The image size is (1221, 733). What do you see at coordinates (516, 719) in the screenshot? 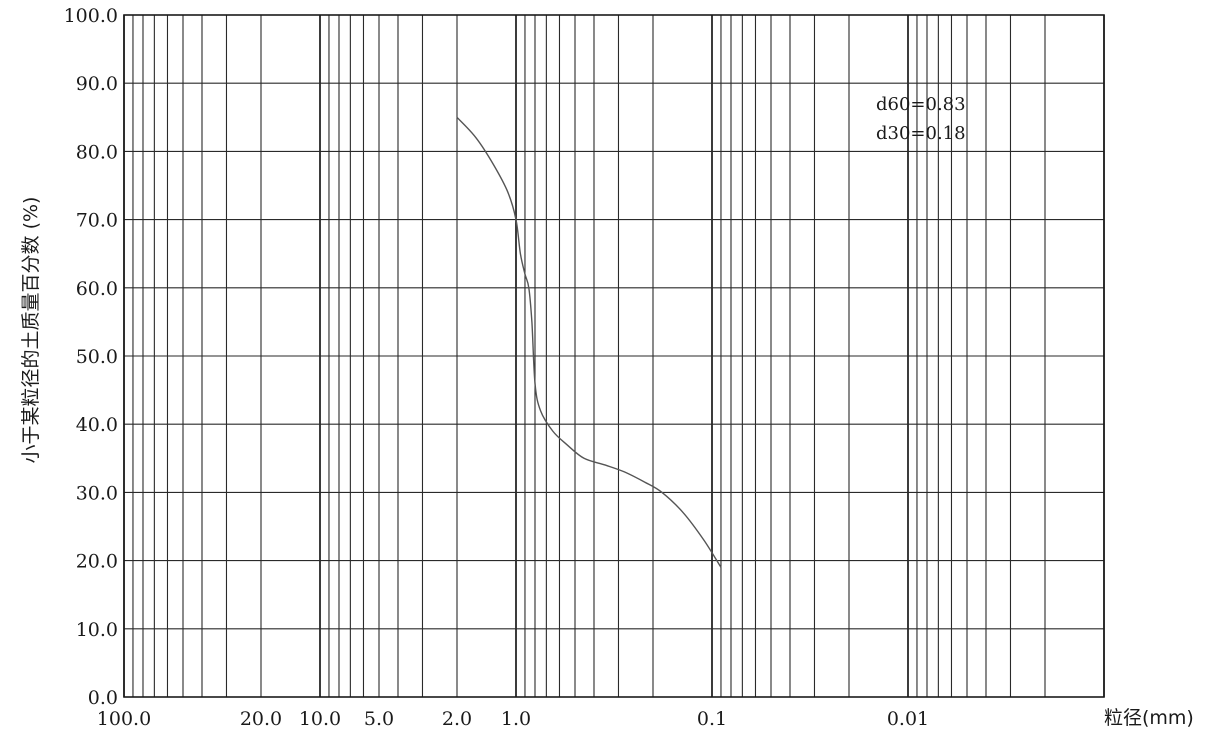
I see `x-tick-label-5: 1.0` at bounding box center [516, 719].